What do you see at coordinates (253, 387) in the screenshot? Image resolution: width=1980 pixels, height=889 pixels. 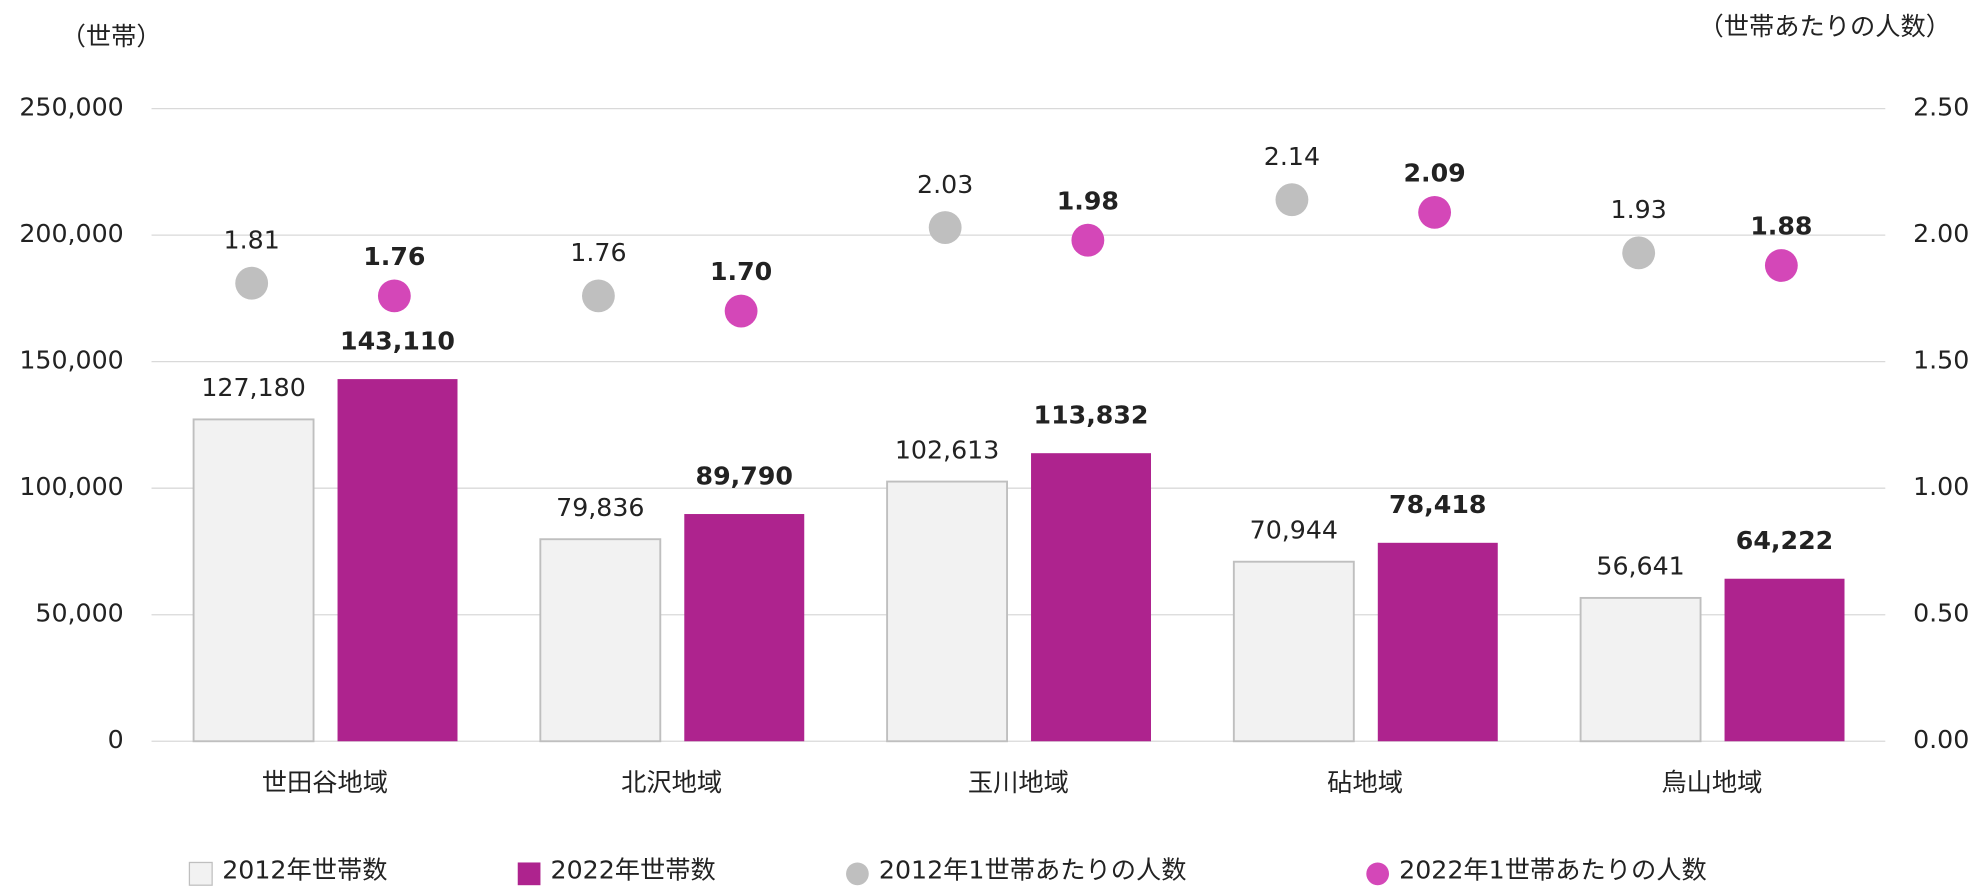 I see `bar-value-label: 127,180` at bounding box center [253, 387].